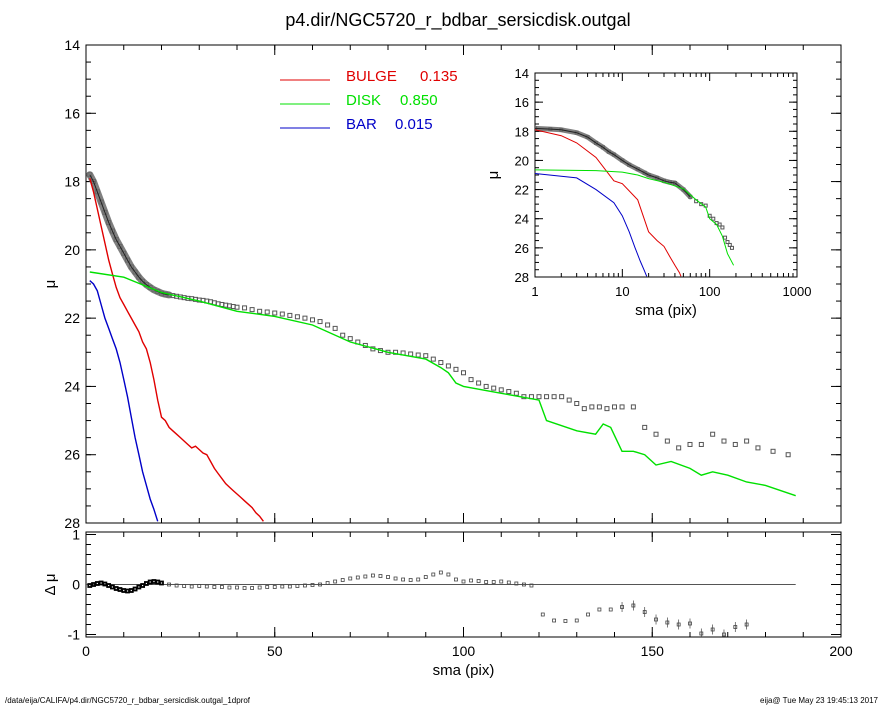 The width and height of the screenshot is (885, 708). I want to click on res-ytick-label--1: -1, so click(74, 635).